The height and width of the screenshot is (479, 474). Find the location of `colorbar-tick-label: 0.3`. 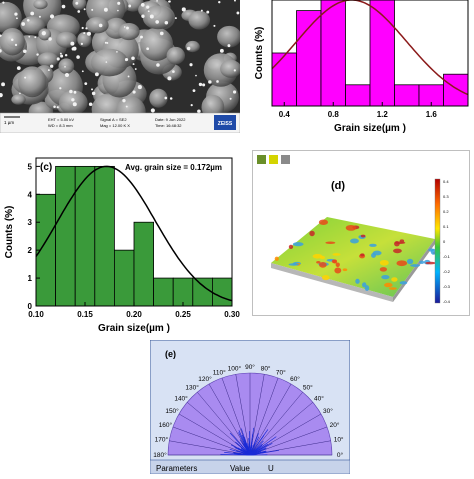

colorbar-tick-label: 0.3 is located at coordinates (446, 196).